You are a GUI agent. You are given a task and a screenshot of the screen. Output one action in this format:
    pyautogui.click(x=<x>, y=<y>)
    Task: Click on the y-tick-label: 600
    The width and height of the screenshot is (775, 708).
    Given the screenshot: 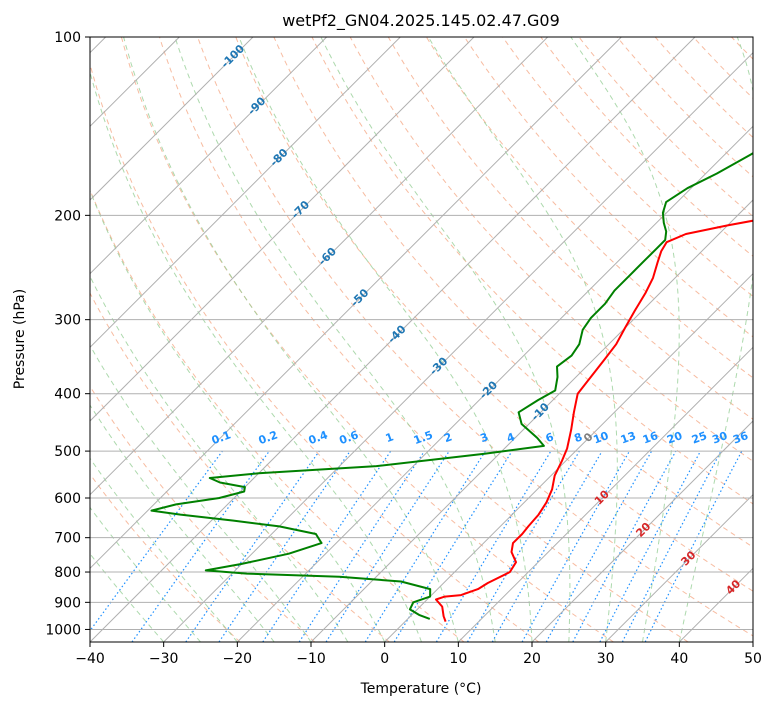 What is the action you would take?
    pyautogui.click(x=67, y=499)
    